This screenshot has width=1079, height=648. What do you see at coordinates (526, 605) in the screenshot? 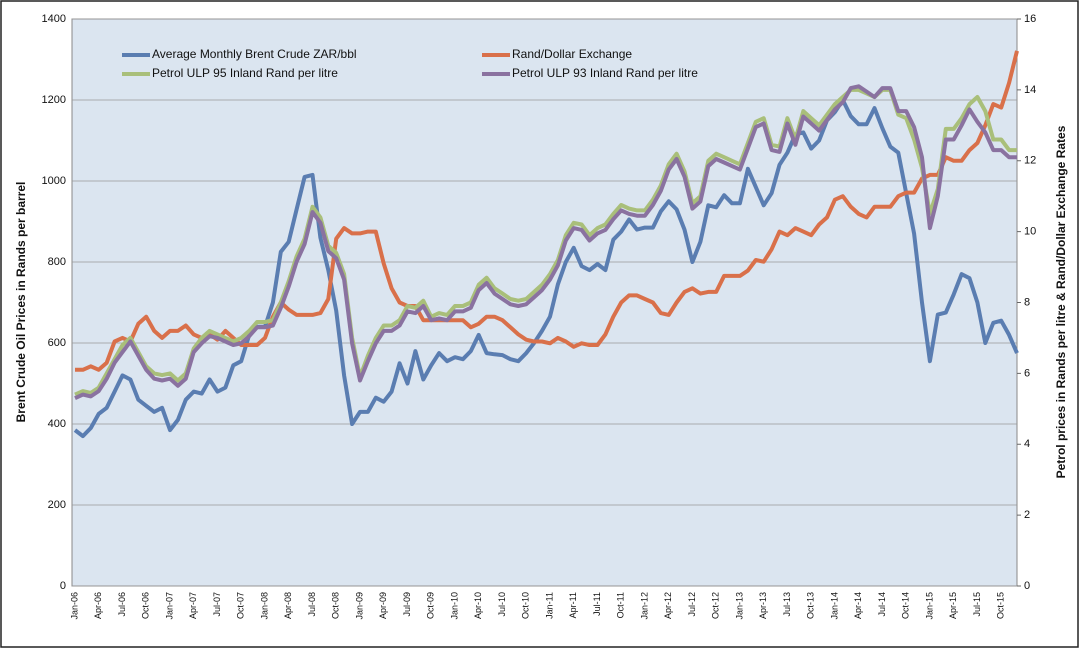
I see `x-tick-label: Oct-10` at bounding box center [526, 605].